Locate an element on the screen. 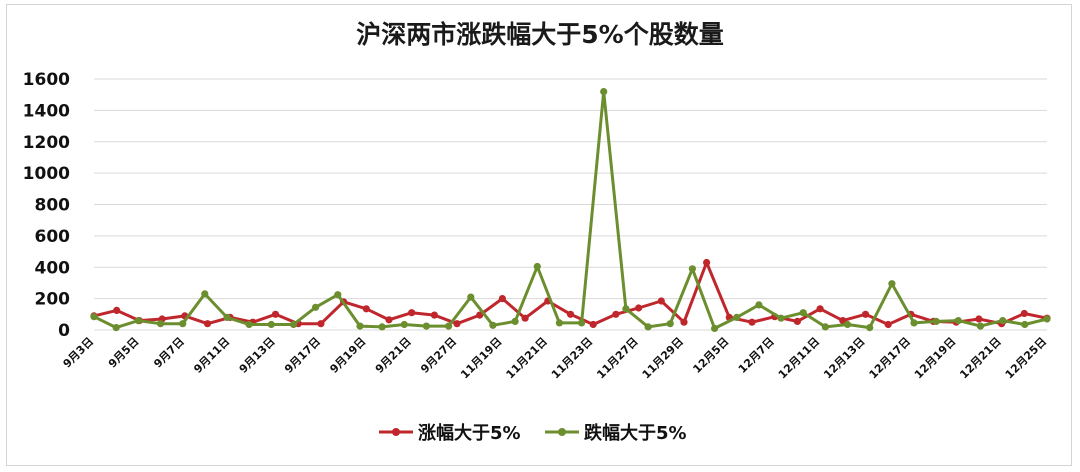 This screenshot has height=472, width=1080. y-tick-label: 0 is located at coordinates (64, 331).